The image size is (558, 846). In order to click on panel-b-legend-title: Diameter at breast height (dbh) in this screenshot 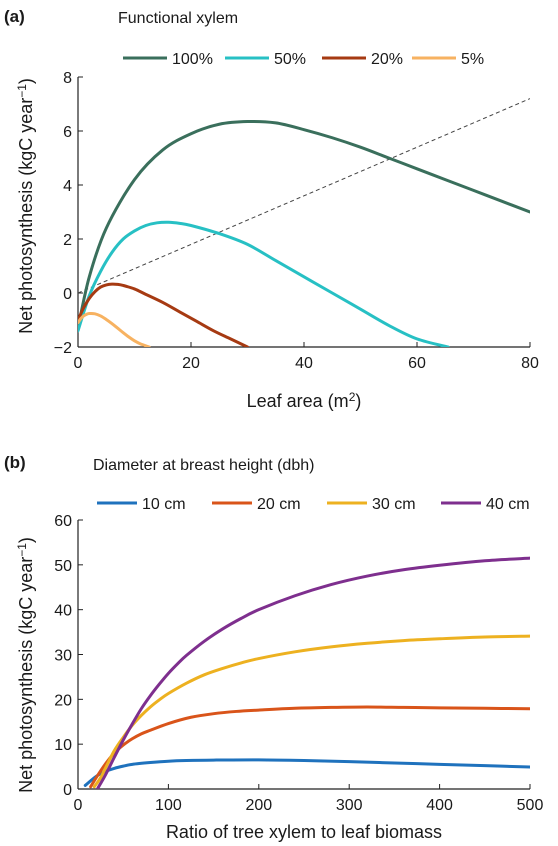, I will do `click(203, 465)`.